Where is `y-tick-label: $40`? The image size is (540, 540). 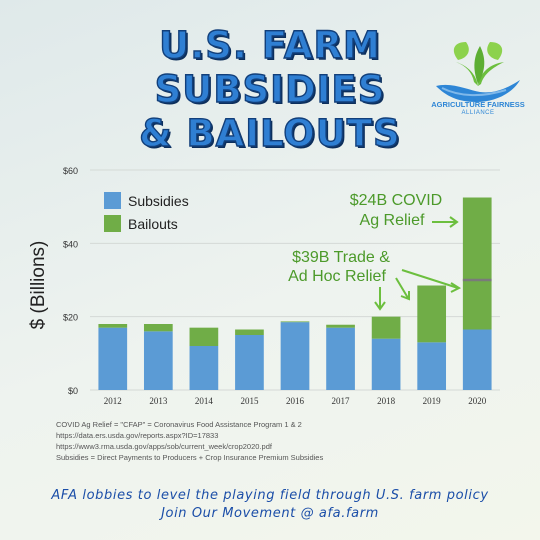
y-tick-label: $40 is located at coordinates (70, 244).